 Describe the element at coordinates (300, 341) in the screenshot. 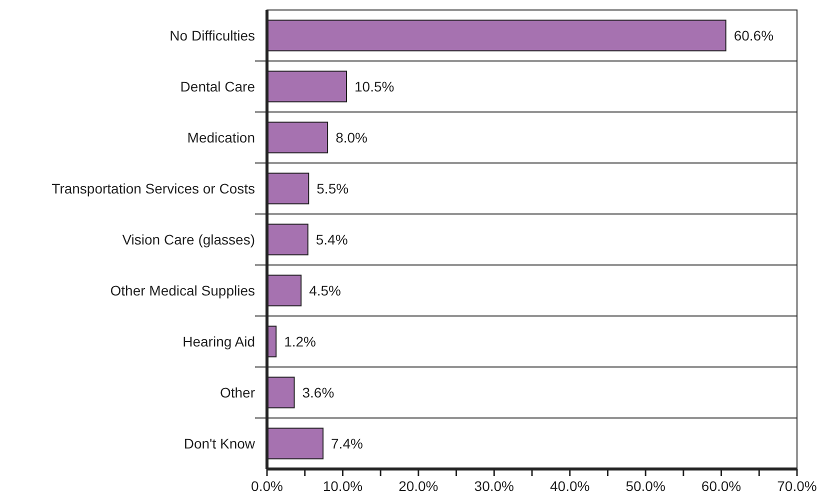

I see `data-label: 1.2%` at that location.